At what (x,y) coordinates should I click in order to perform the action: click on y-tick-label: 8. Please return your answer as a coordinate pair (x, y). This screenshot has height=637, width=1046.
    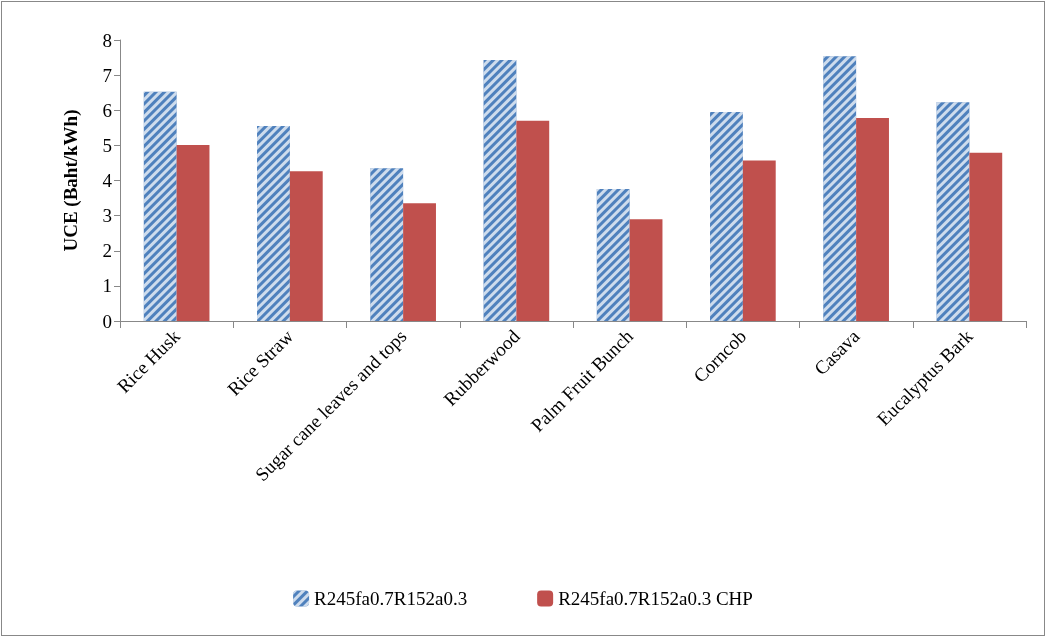
    Looking at the image, I should click on (107, 40).